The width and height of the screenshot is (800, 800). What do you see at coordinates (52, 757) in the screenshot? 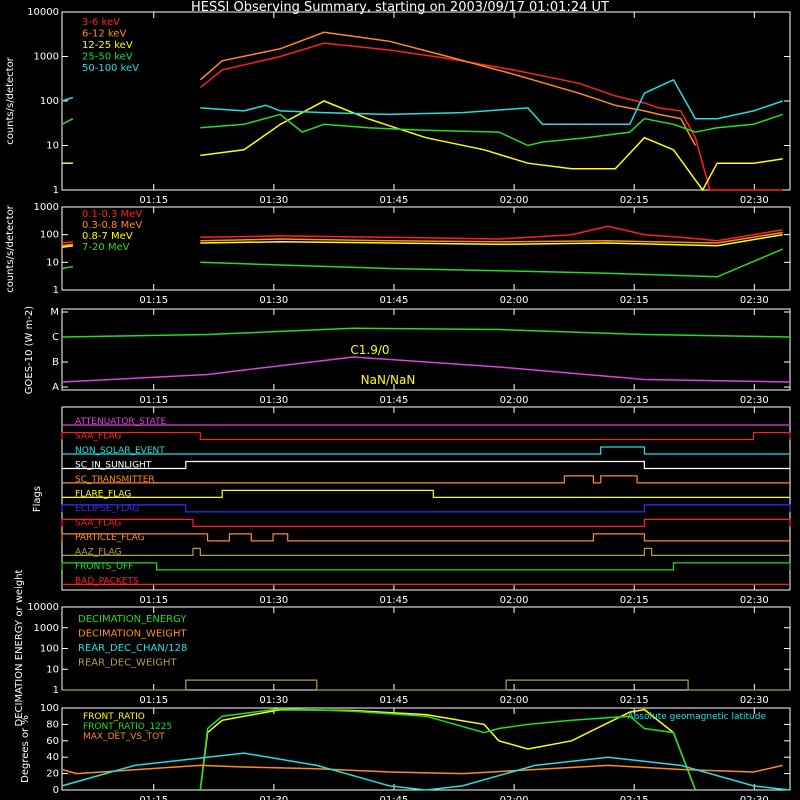
I see `y-tick-label: 40` at bounding box center [52, 757].